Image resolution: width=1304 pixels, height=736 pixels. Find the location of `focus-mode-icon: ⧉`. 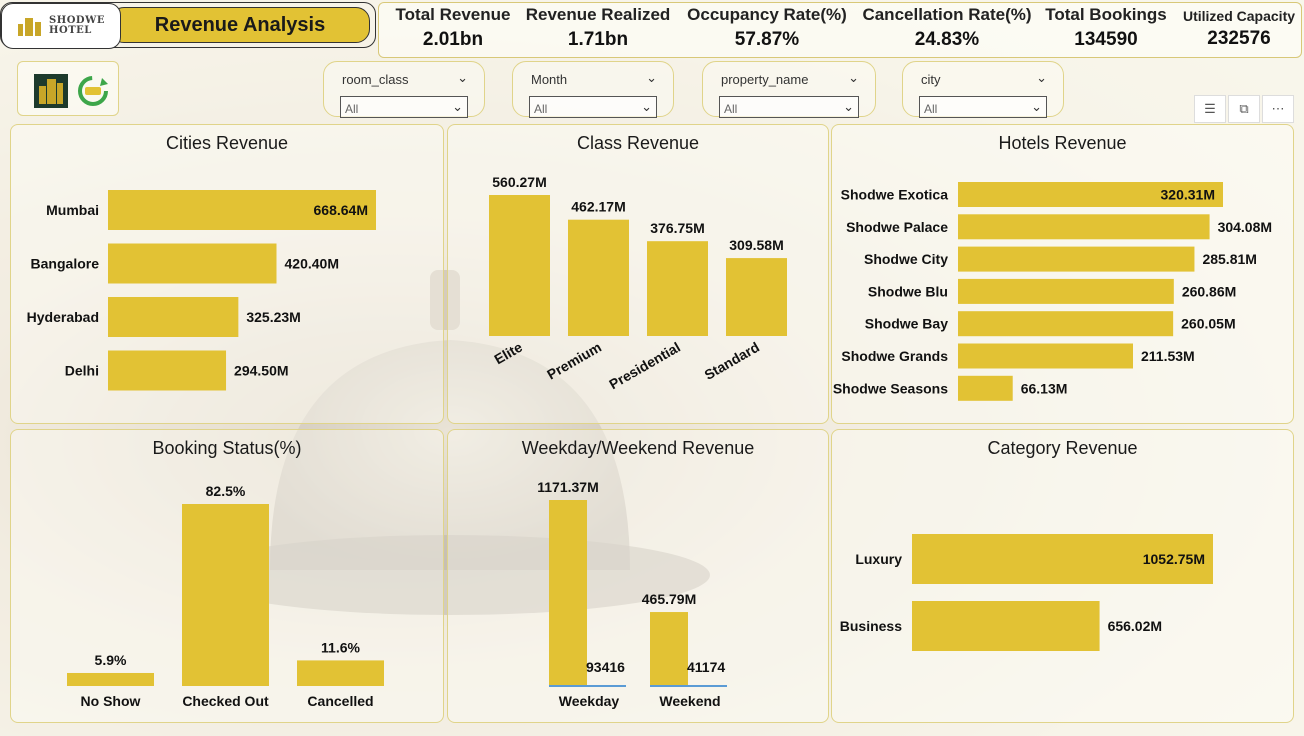

focus-mode-icon: ⧉ is located at coordinates (1244, 109).